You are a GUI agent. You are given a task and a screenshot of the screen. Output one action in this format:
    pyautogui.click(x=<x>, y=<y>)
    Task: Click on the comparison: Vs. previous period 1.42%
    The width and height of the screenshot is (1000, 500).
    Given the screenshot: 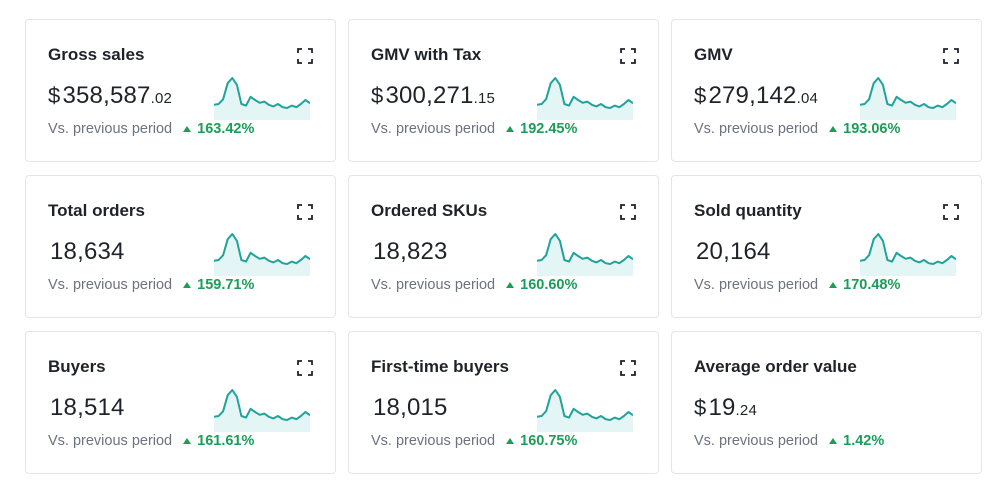 What is the action you would take?
    pyautogui.click(x=789, y=441)
    